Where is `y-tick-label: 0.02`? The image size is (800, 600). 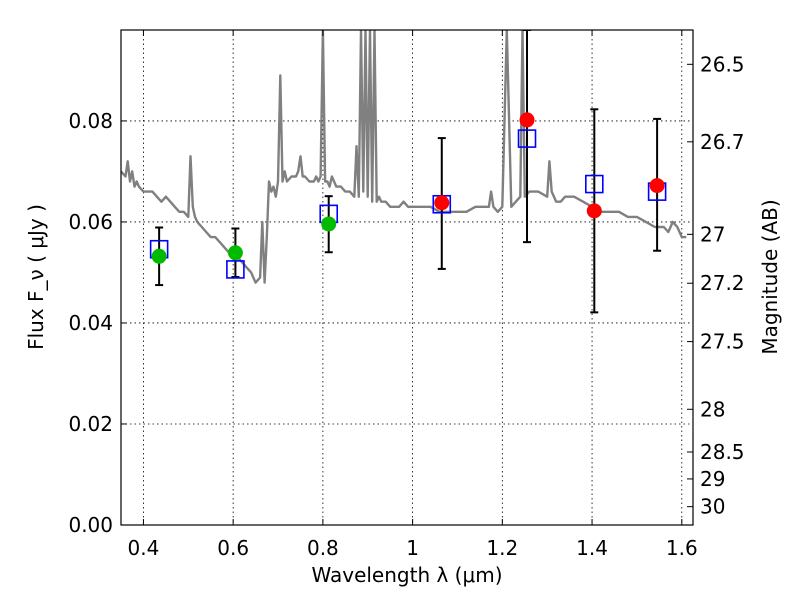 y-tick-label: 0.02 is located at coordinates (90, 424).